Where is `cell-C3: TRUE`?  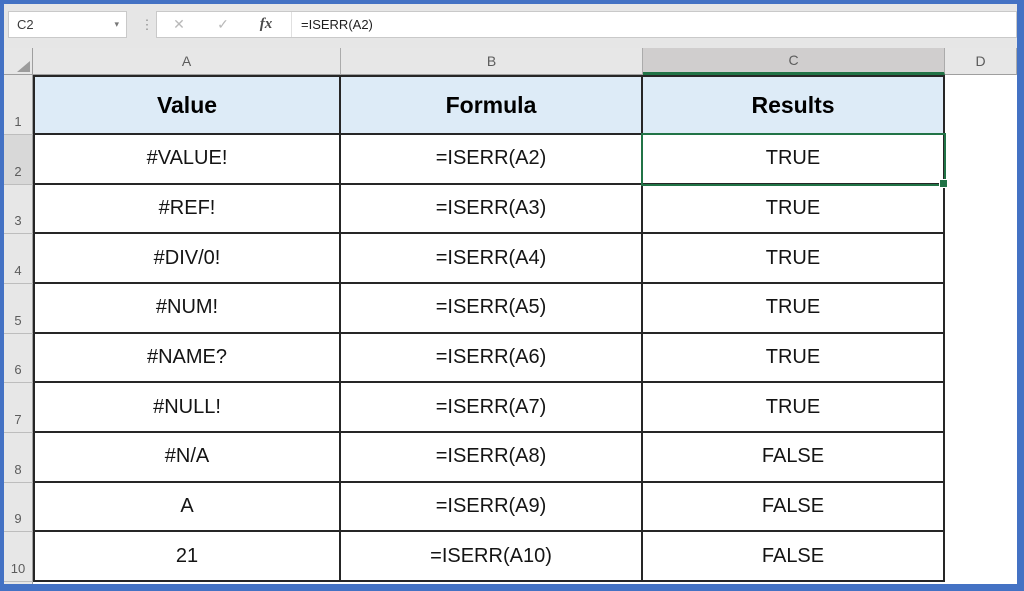 cell-C3: TRUE is located at coordinates (794, 209).